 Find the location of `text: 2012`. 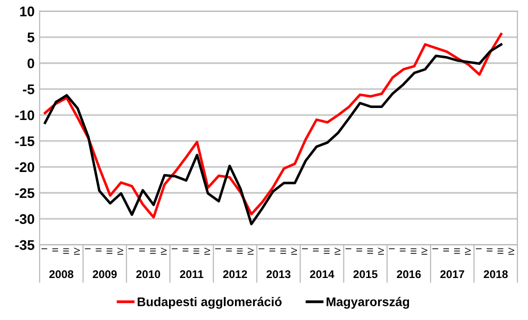

text: 2012 is located at coordinates (235, 274).